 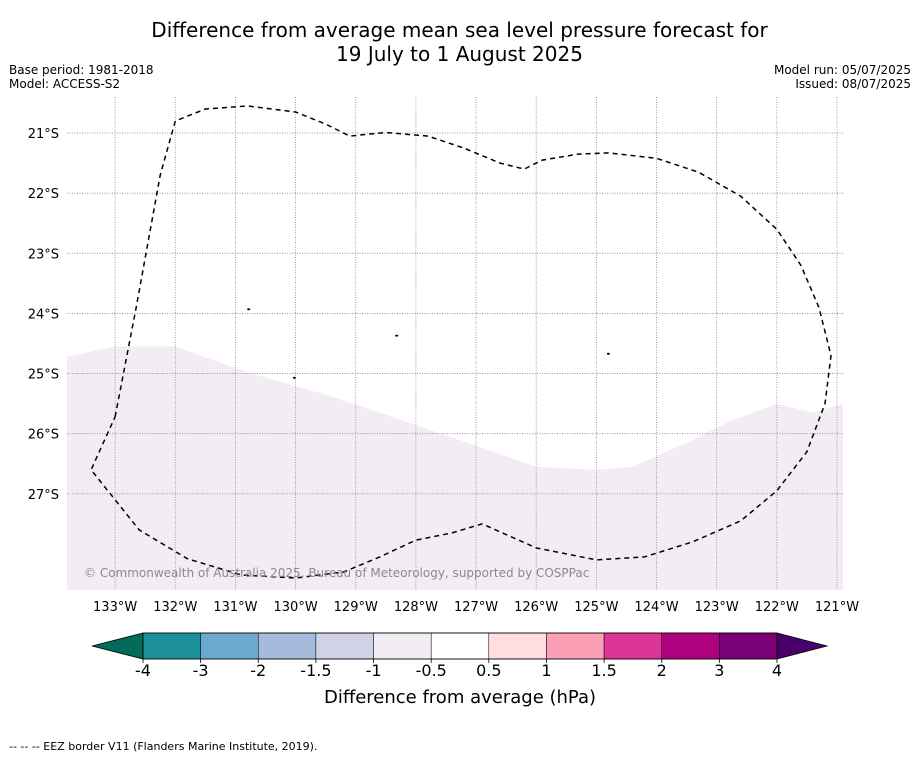 What do you see at coordinates (459, 54) in the screenshot?
I see `title-line-2: 19 July to 1 August 2025` at bounding box center [459, 54].